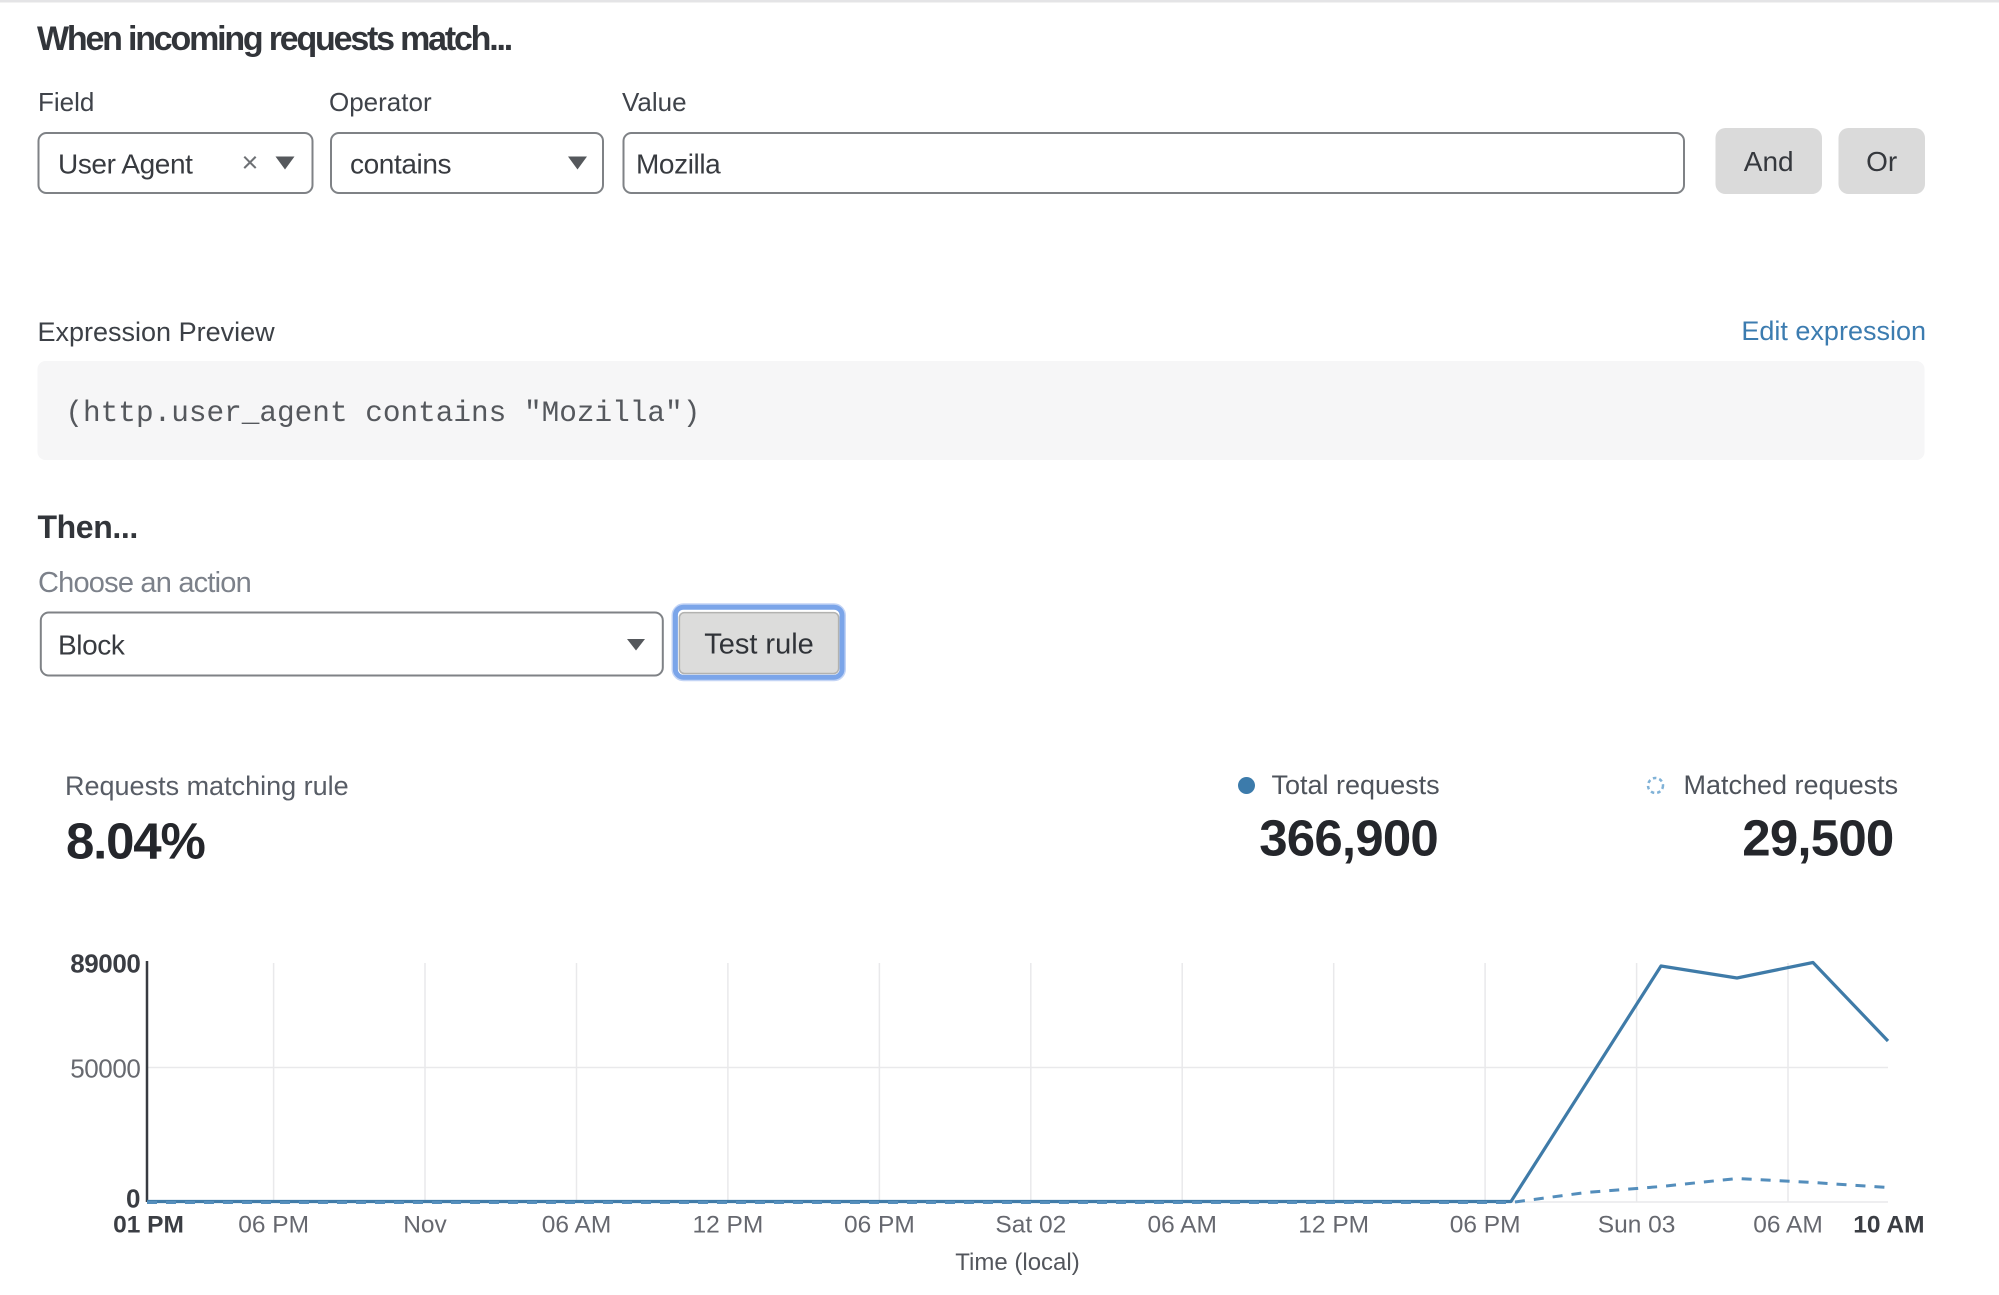  I want to click on svg-text: 366,900, so click(1348, 838).